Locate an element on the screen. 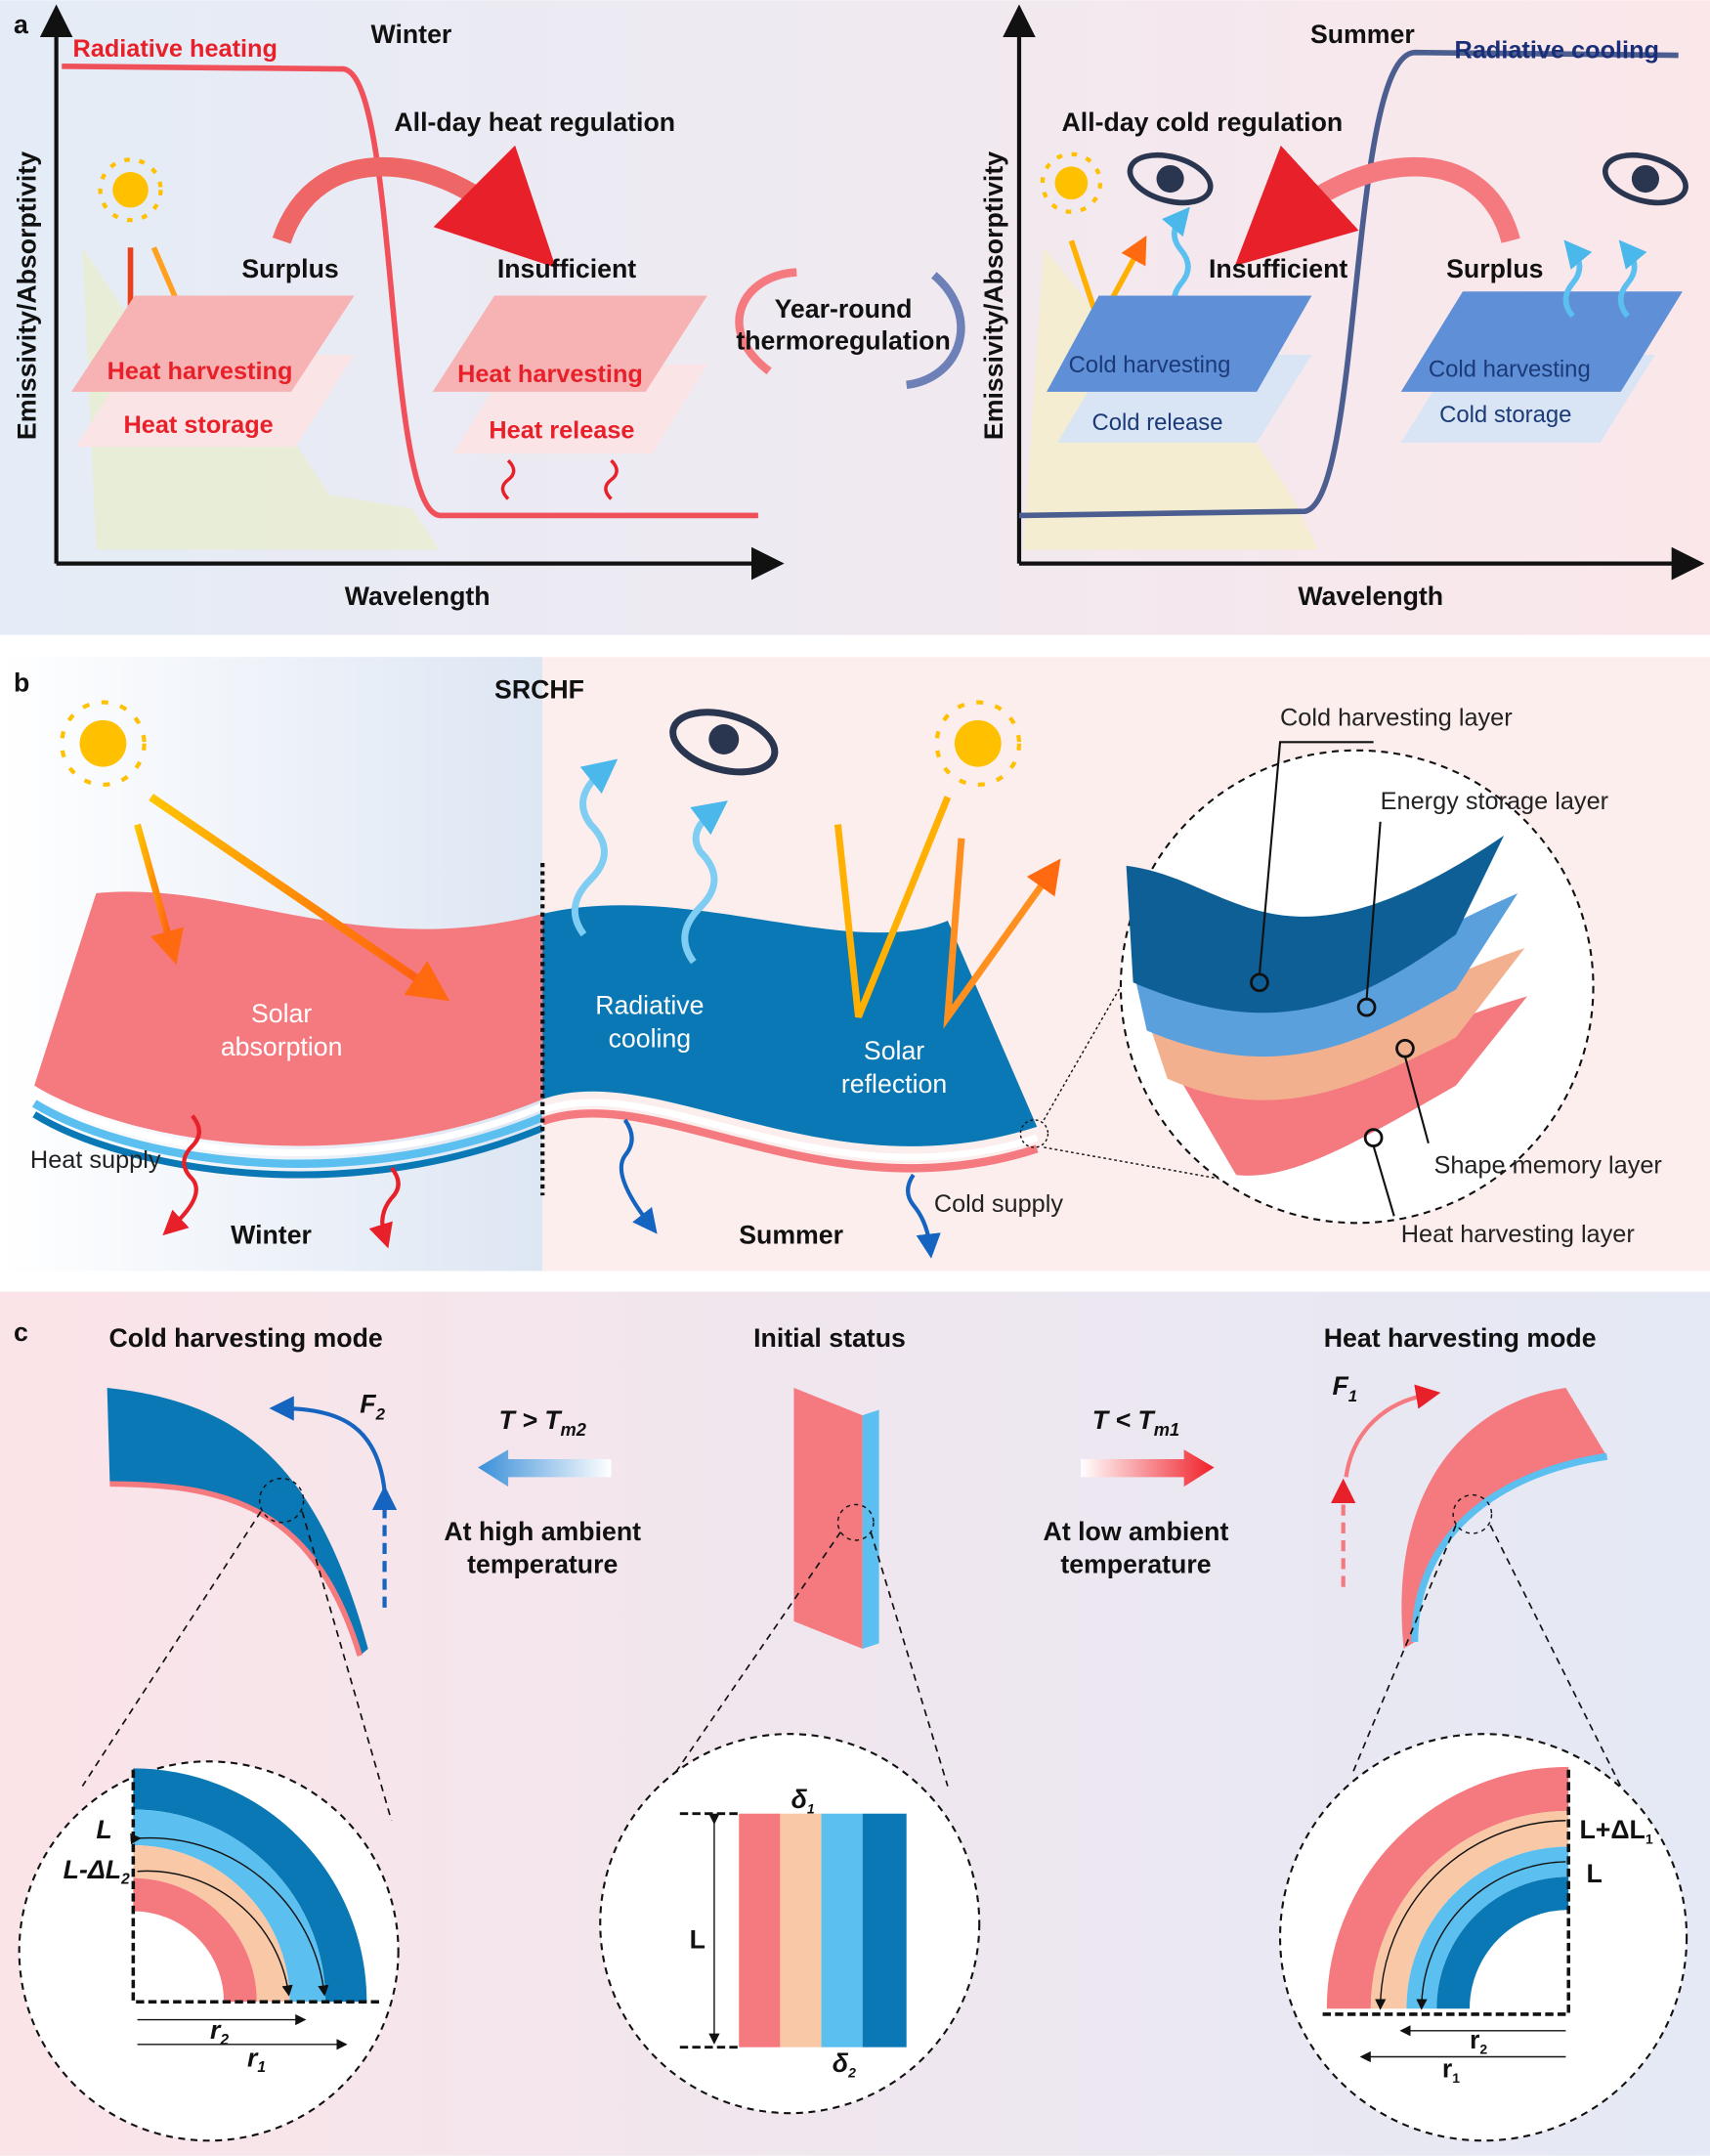 Image resolution: width=1710 pixels, height=2156 pixels. heat-mode-title: Heat harvesting mode is located at coordinates (1460, 1338).